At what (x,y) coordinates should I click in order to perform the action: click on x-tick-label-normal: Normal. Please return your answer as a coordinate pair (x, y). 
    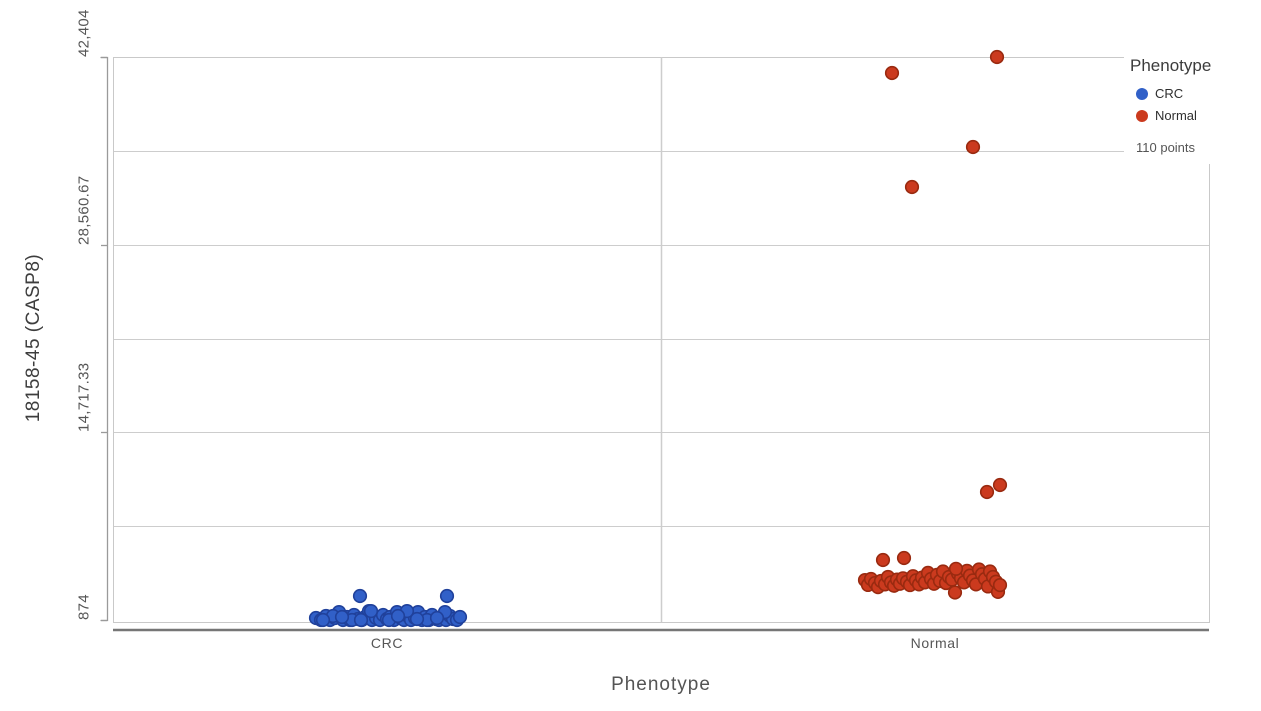
    Looking at the image, I should click on (935, 643).